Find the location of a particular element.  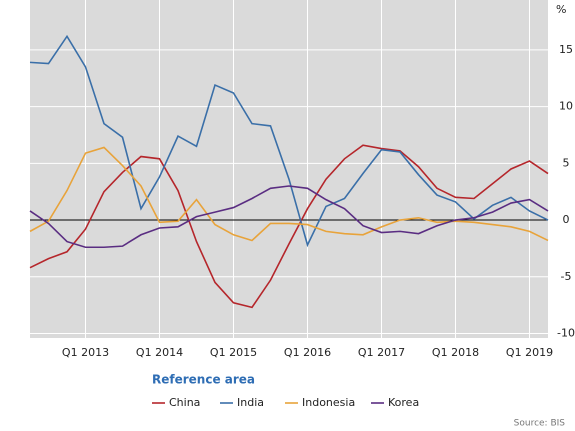

unit-label: % is located at coordinates (561, 9).